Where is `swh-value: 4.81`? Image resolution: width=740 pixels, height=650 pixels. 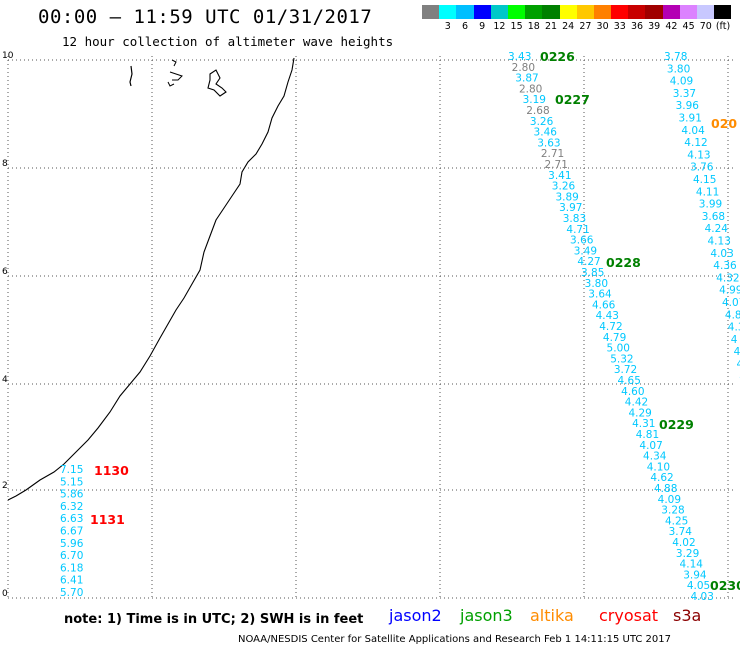
swh-value: 4.81 is located at coordinates (647, 435).